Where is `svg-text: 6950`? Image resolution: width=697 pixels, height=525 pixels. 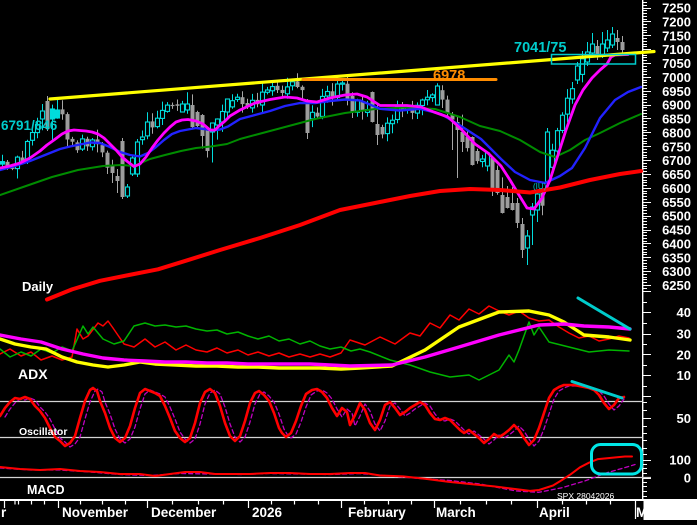 svg-text: 6950 is located at coordinates (676, 91).